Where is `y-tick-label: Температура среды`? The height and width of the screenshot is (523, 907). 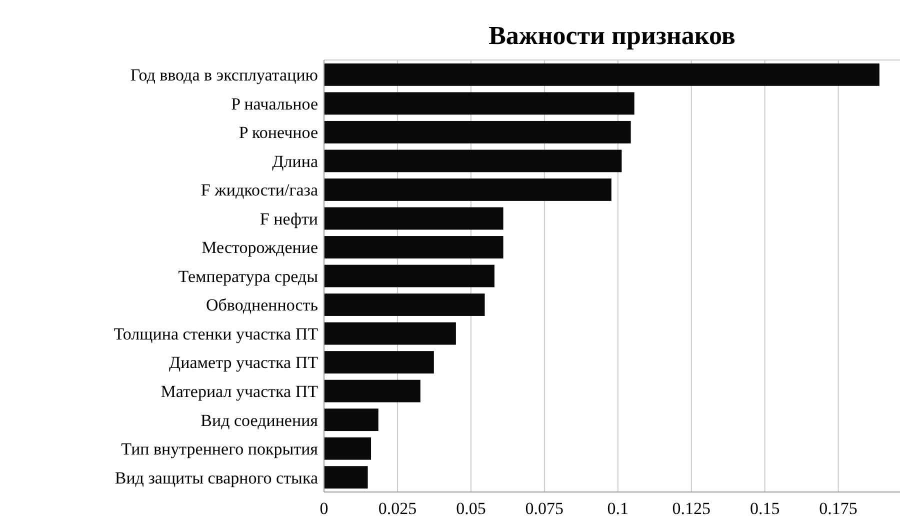
y-tick-label: Температура среды is located at coordinates (248, 276).